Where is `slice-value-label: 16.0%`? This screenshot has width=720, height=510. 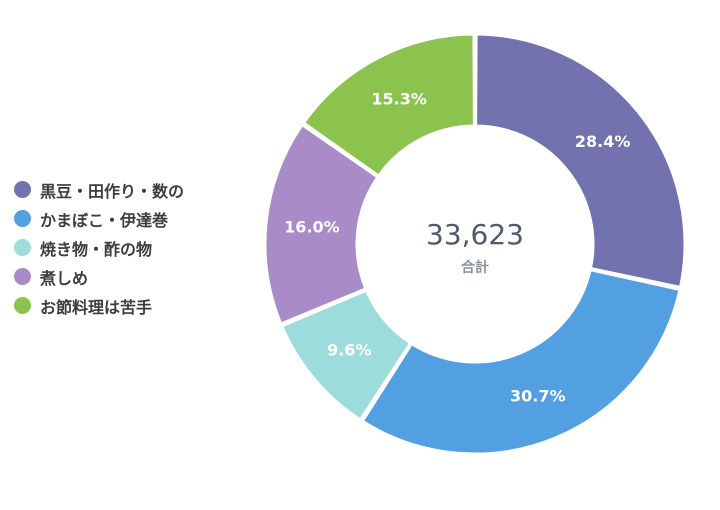 slice-value-label: 16.0% is located at coordinates (312, 227).